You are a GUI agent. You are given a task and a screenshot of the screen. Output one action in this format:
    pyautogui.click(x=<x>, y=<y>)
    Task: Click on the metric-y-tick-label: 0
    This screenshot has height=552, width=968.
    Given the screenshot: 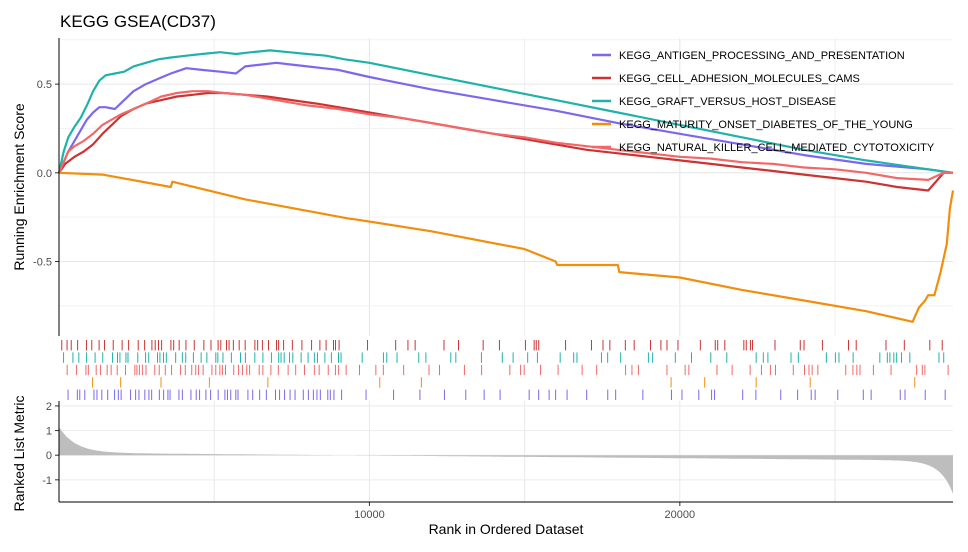 What is the action you would take?
    pyautogui.click(x=49, y=456)
    